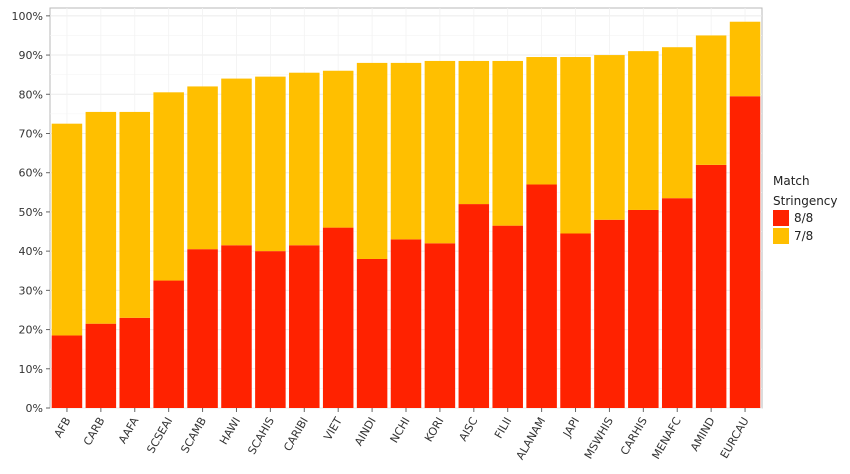 This screenshot has width=850, height=474. I want to click on bar-segment-8-of-8-aafa, so click(135, 362).